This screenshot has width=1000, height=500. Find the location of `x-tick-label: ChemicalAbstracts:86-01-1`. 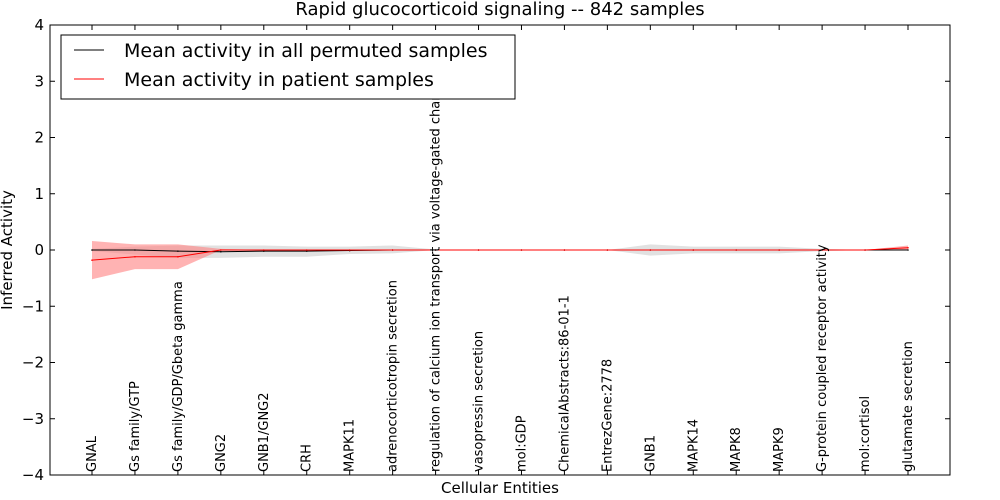

x-tick-label: ChemicalAbstracts:86-01-1 is located at coordinates (564, 383).